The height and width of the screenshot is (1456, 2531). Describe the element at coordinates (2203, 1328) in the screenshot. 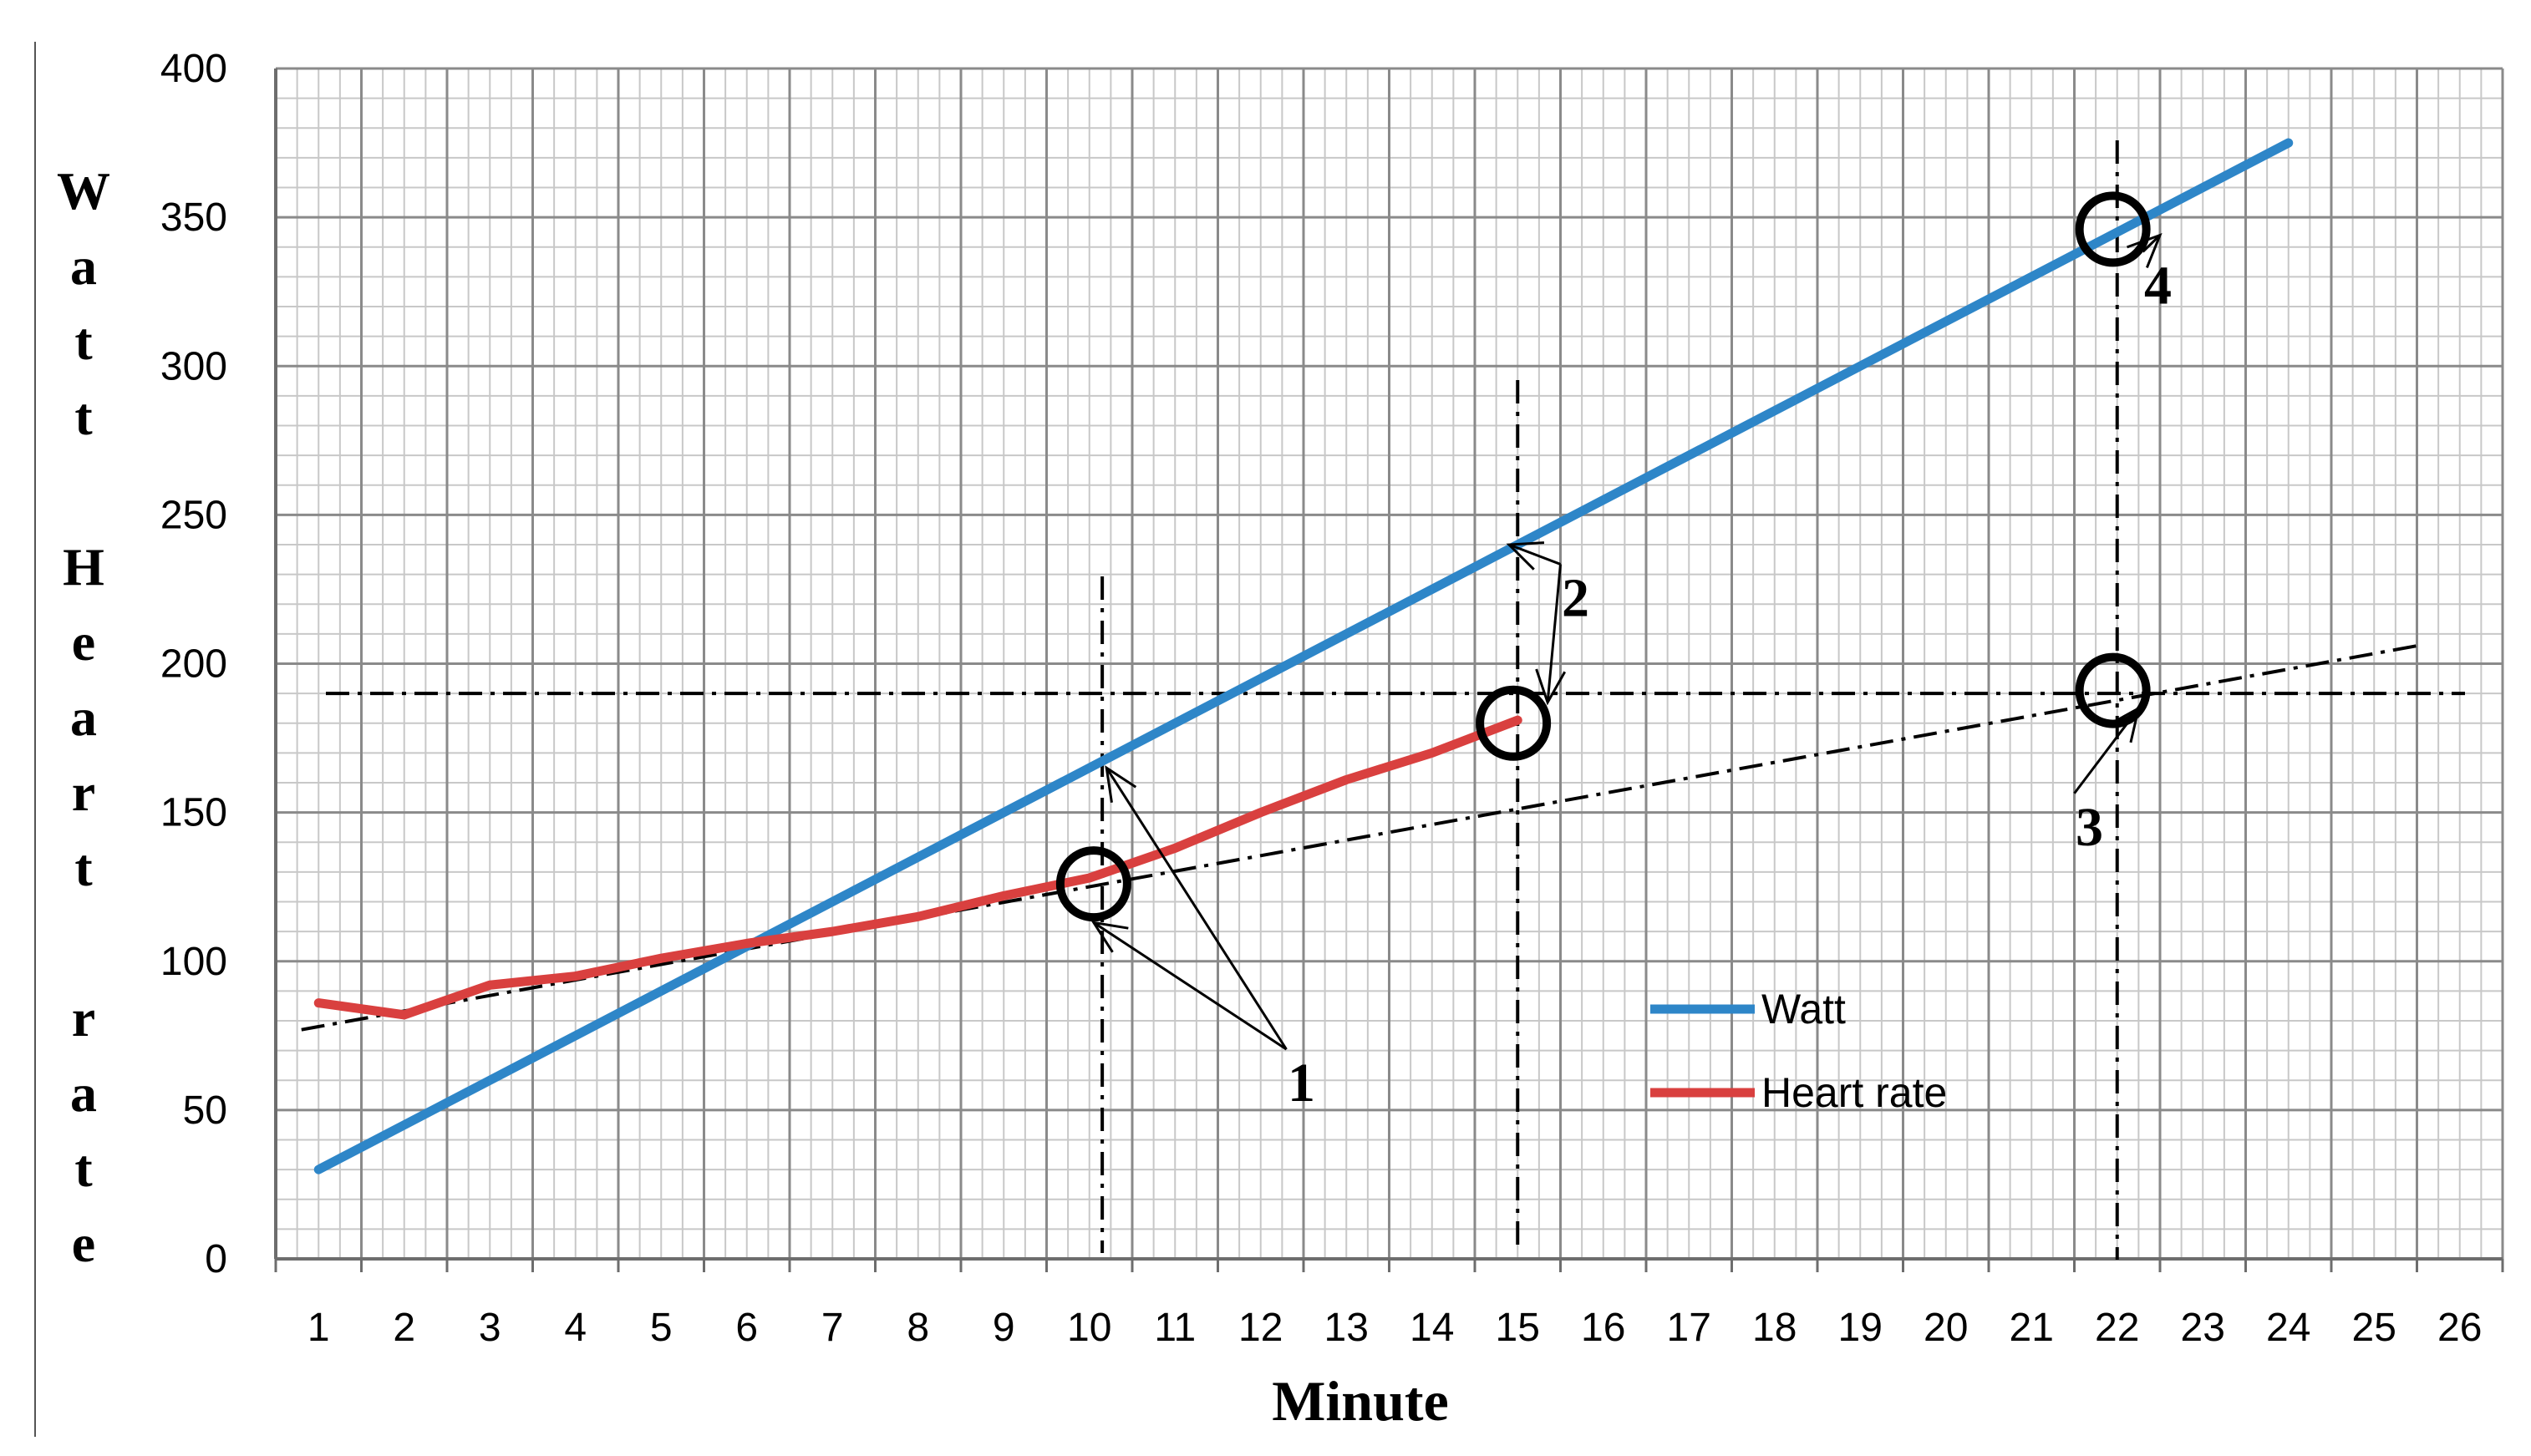

I see `x-tick-label: 23` at that location.